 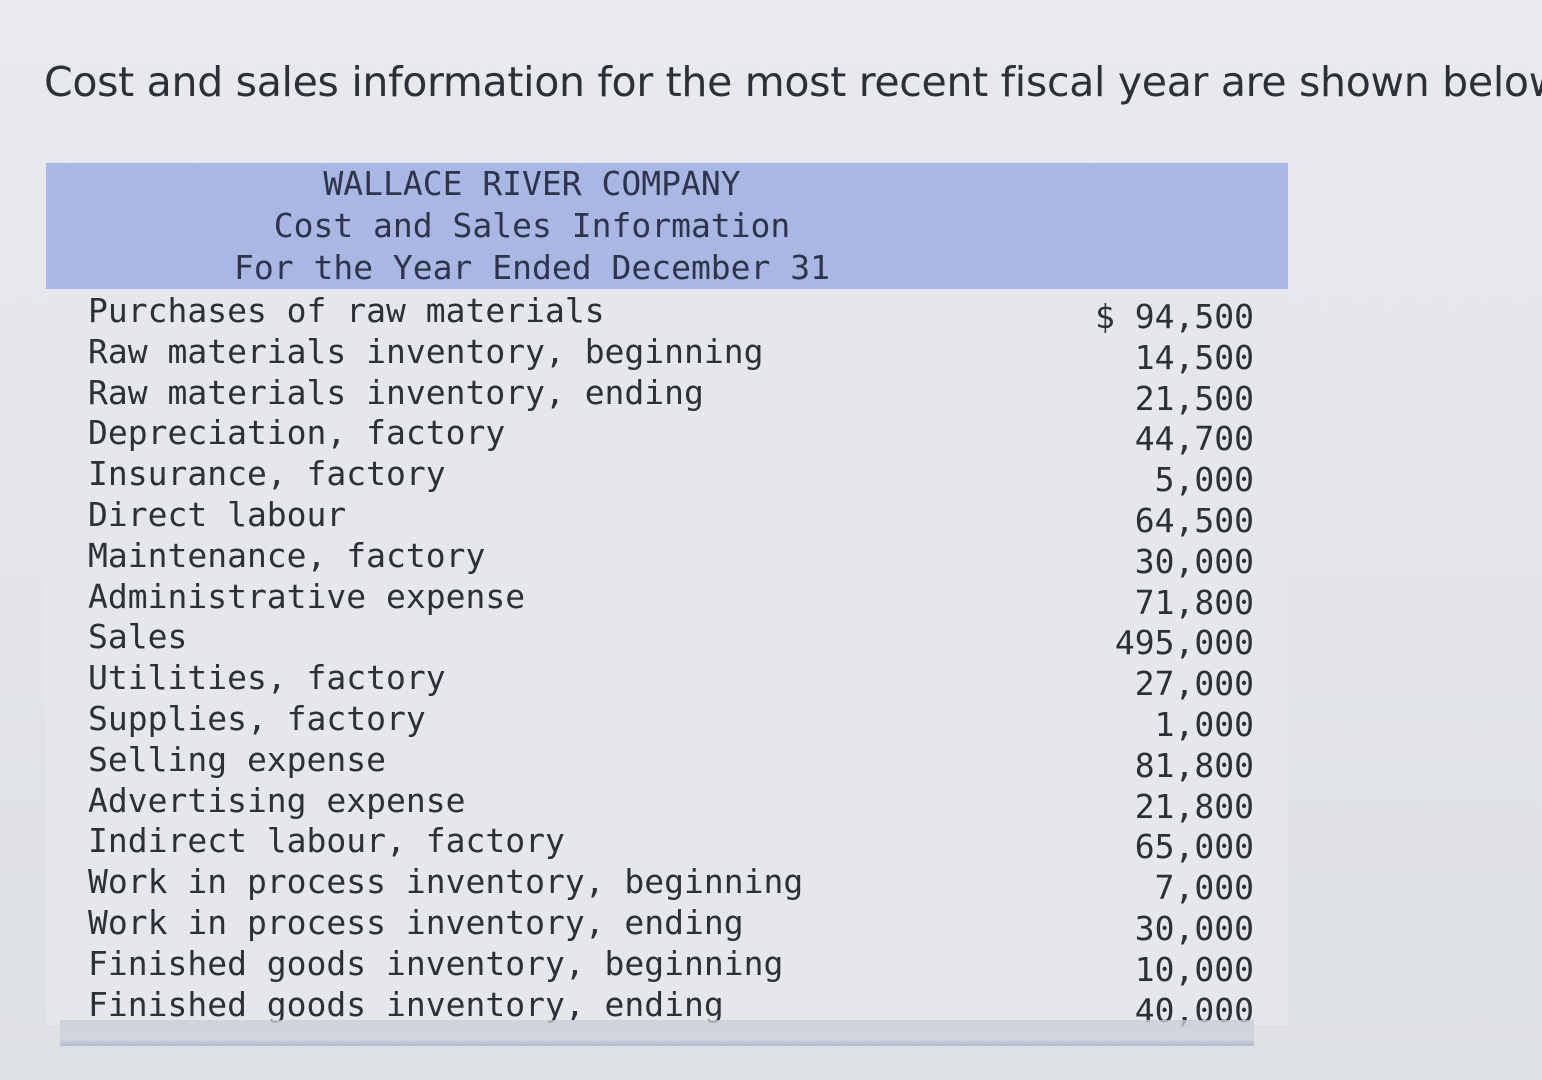 I want to click on row-label: Advertising expense, so click(x=277, y=800).